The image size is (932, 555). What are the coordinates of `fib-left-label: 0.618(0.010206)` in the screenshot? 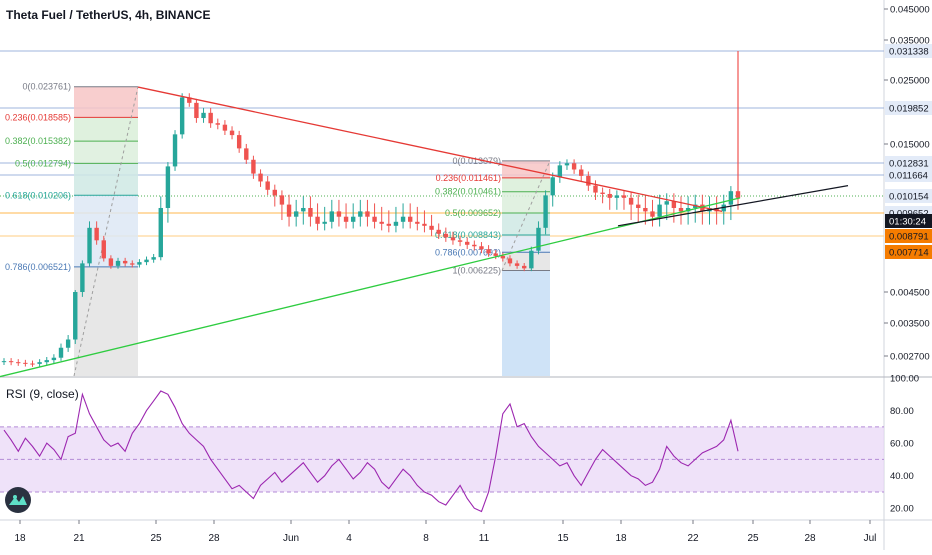 It's located at (38, 195).